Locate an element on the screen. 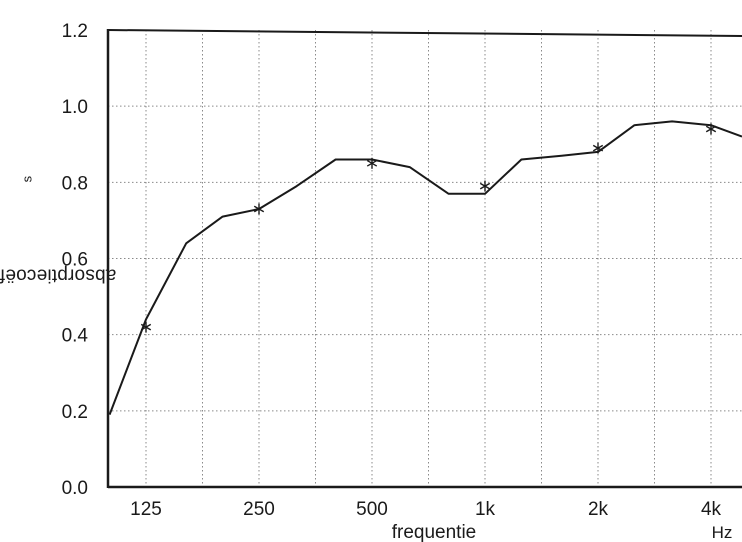 The height and width of the screenshot is (542, 742). y-tick-label: 0.2 is located at coordinates (75, 412).